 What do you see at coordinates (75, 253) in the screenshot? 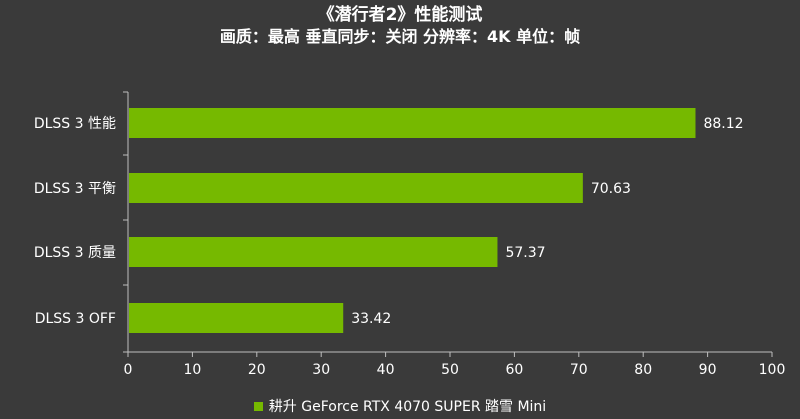
I see `category-label: DLSS 3 质量` at bounding box center [75, 253].